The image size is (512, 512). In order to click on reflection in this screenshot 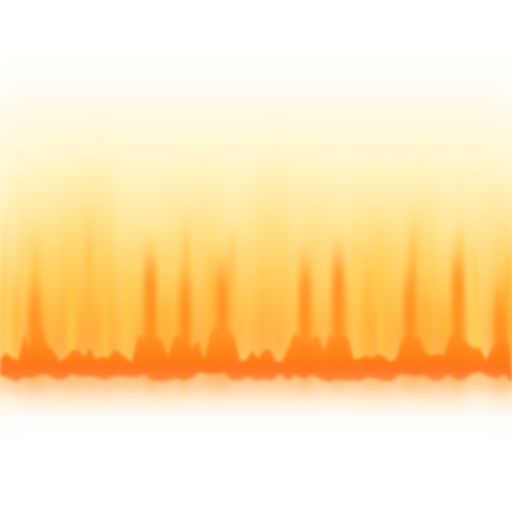, I will do `click(256, 392)`.